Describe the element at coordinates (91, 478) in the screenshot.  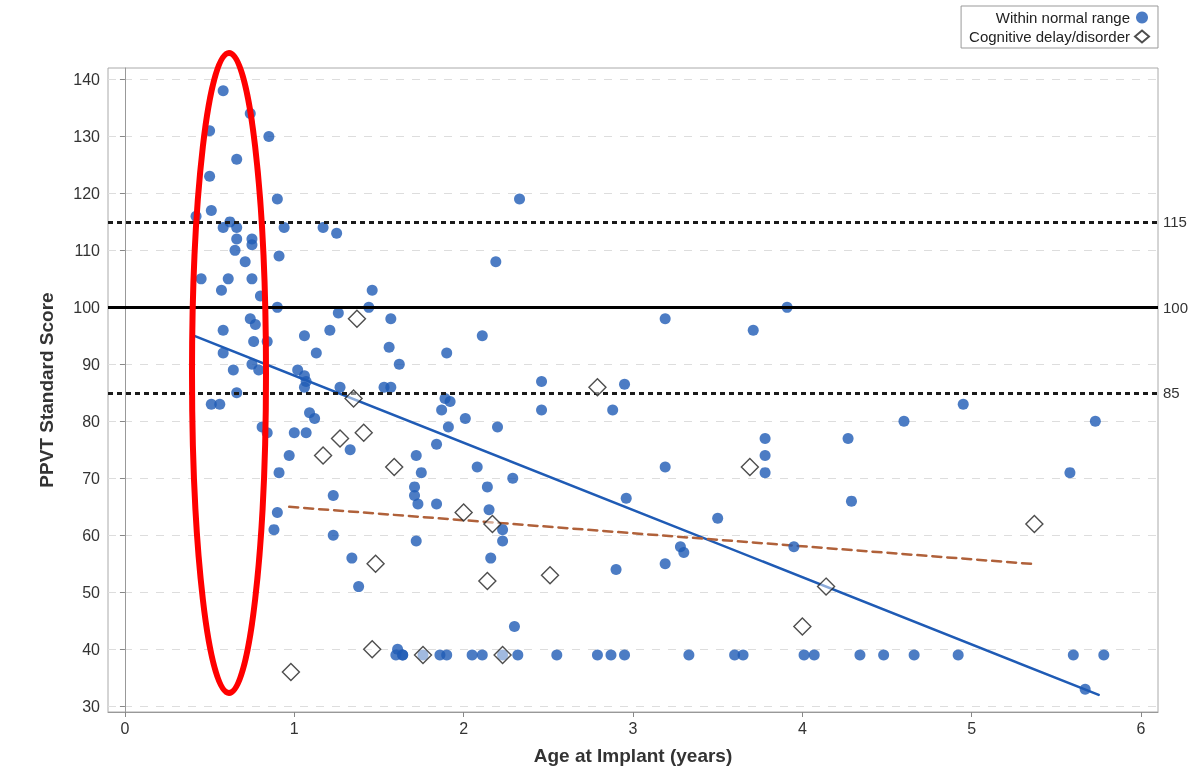
I see `y-tick-label: 70` at that location.